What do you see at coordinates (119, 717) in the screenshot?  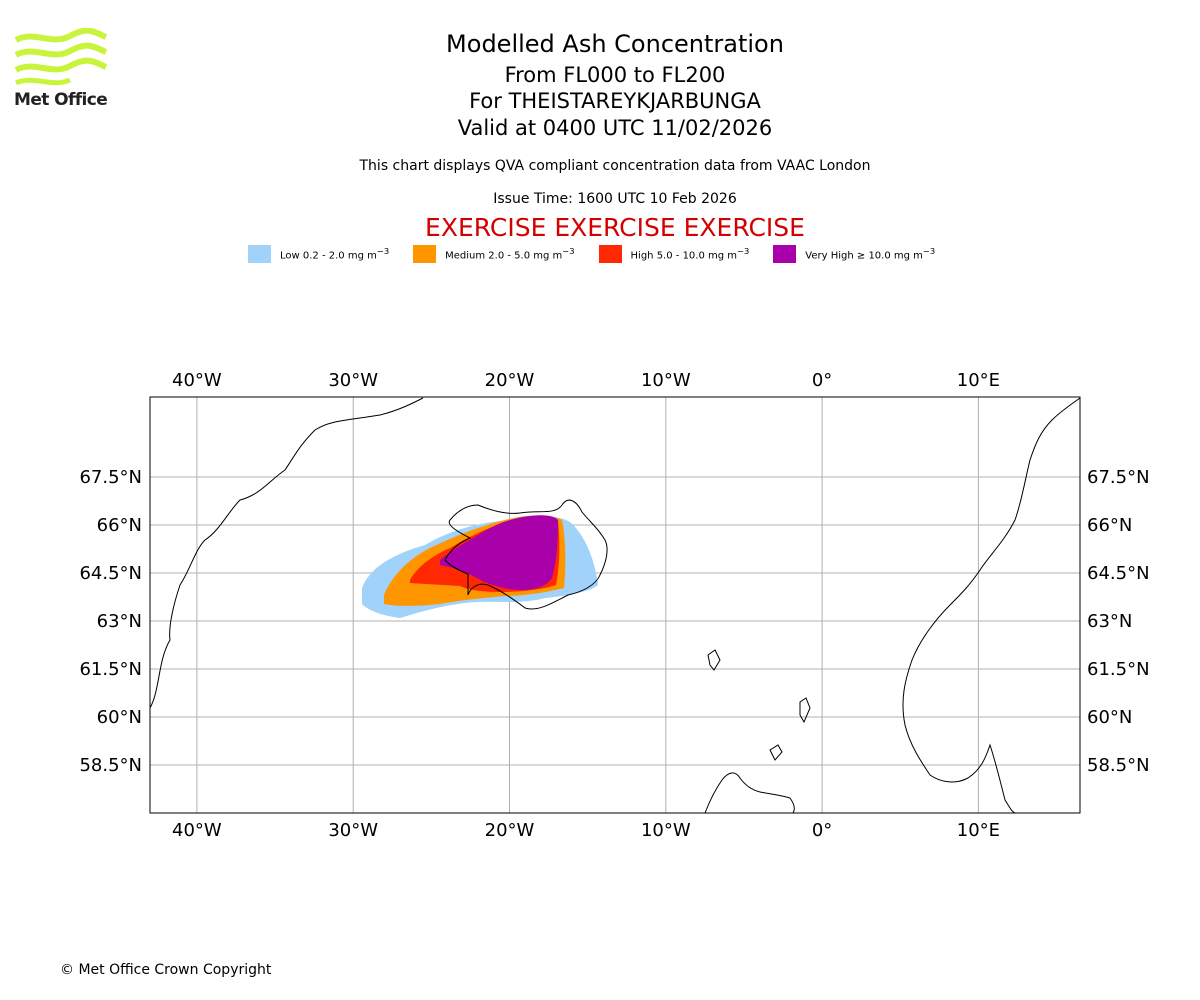 I see `lat-tick-label-left-5: 60°N` at bounding box center [119, 717].